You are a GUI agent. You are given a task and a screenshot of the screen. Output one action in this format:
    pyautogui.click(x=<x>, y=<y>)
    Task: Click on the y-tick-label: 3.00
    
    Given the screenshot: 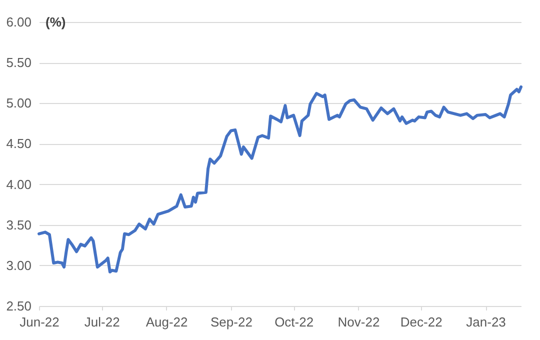 What is the action you would take?
    pyautogui.click(x=19, y=265)
    